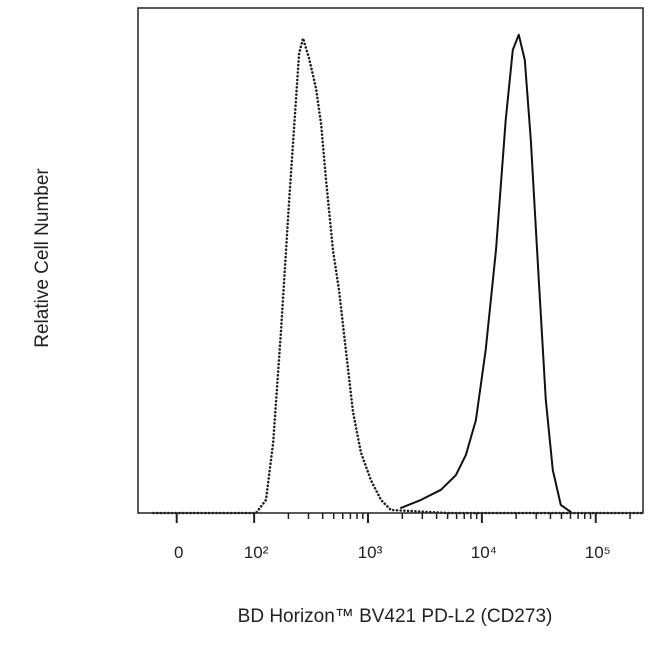 The image size is (650, 655). What do you see at coordinates (484, 552) in the screenshot?
I see `x-tick-label: 10⁴` at bounding box center [484, 552].